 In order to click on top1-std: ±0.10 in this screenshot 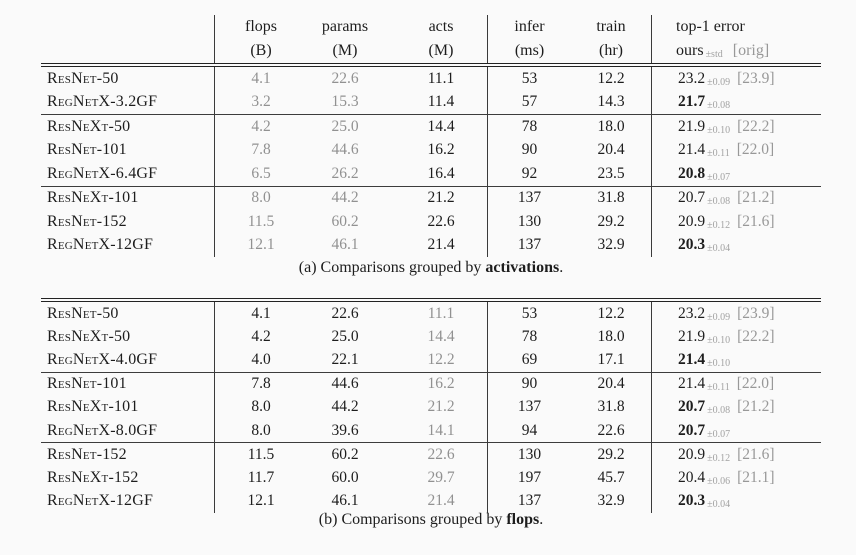, I will do `click(719, 363)`.